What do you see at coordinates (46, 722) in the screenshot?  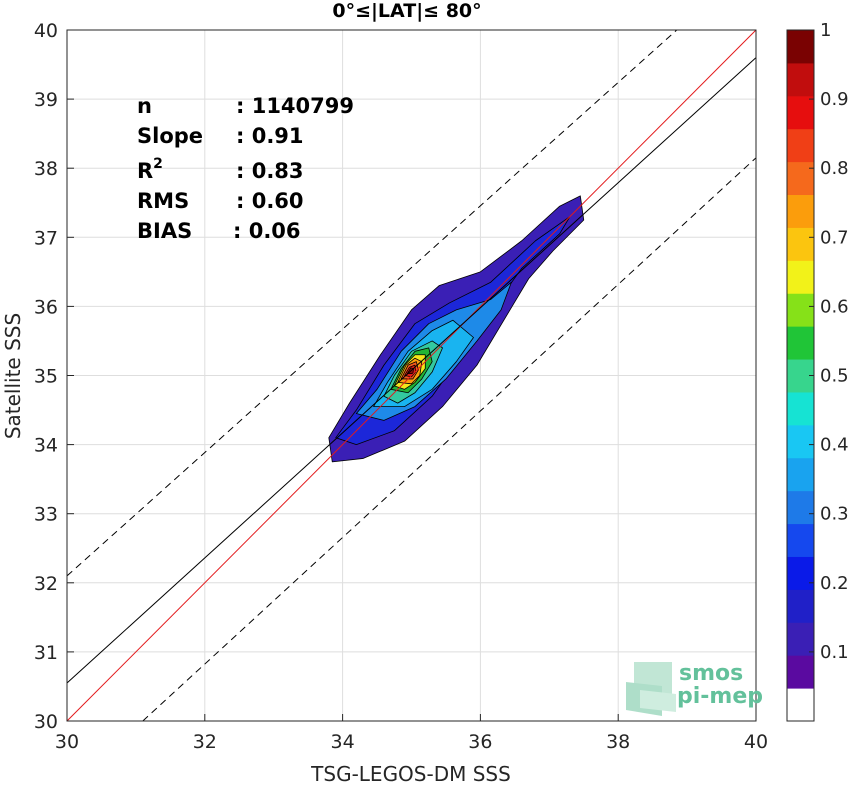 I see `y-tick-label: 30` at bounding box center [46, 722].